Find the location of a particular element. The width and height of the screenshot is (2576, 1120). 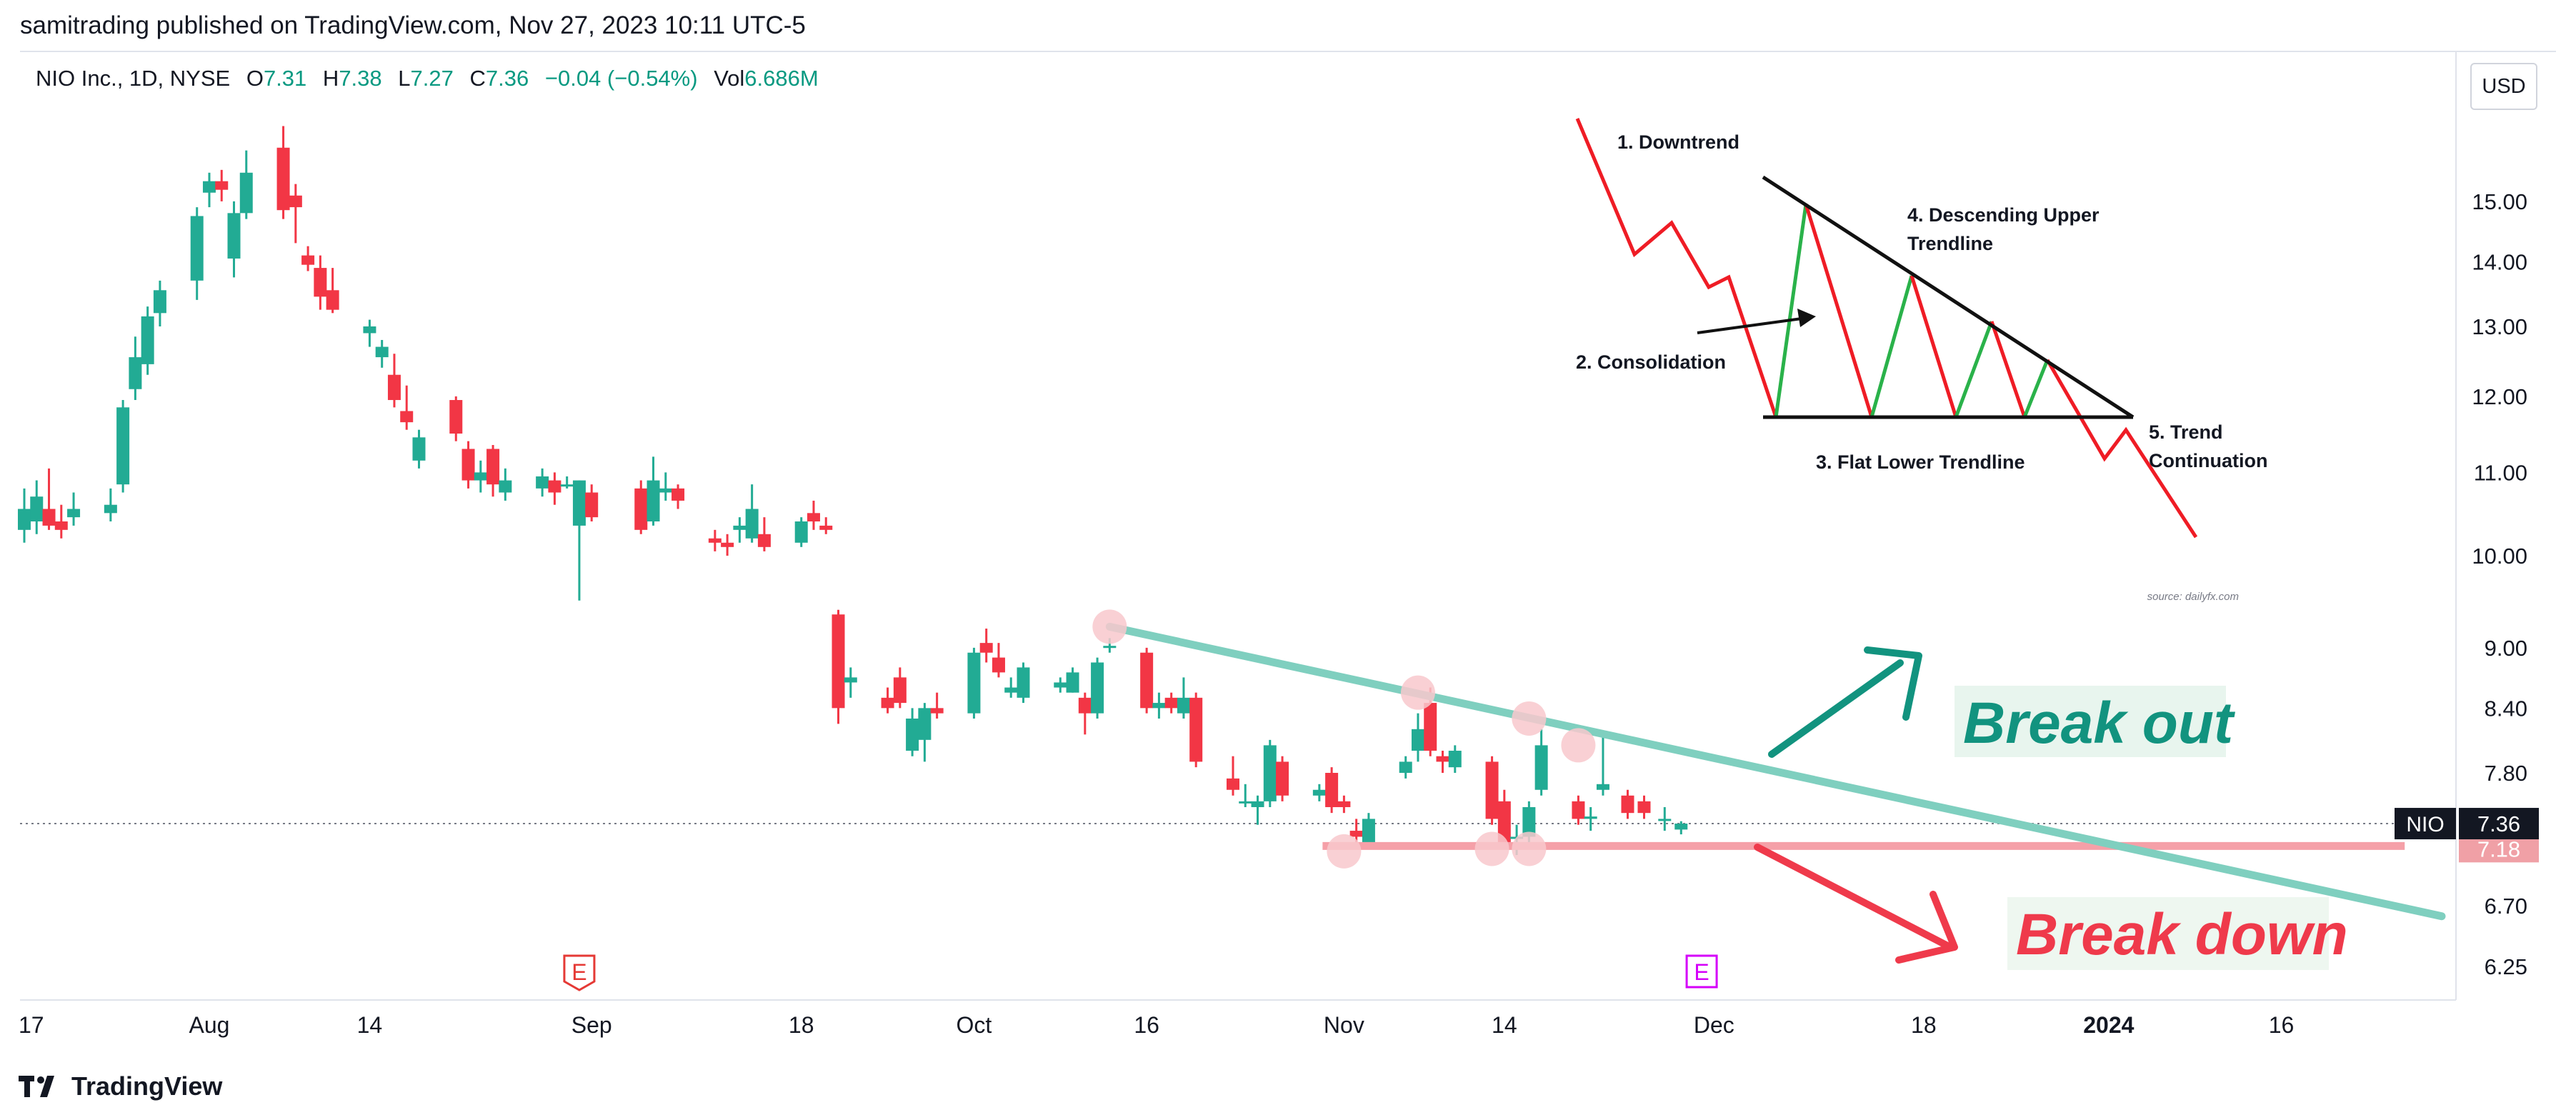

trendline-drawings is located at coordinates (1769, 765).